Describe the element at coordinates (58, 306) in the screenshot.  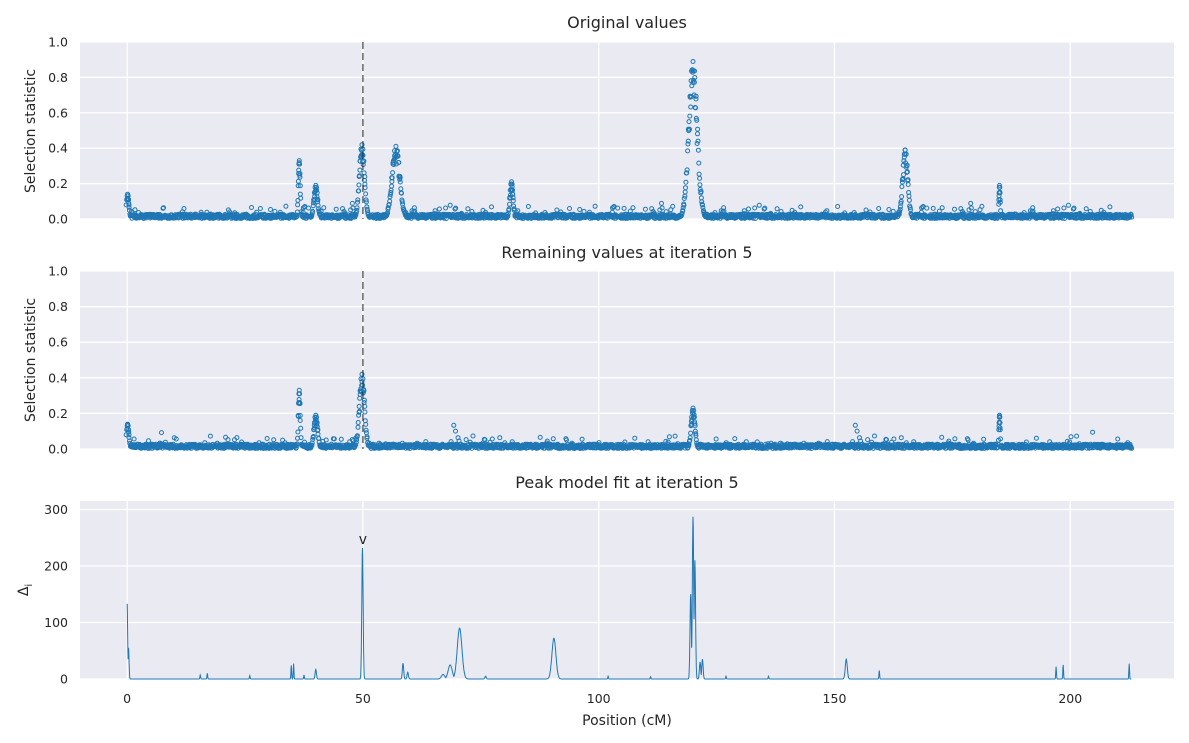
I see `y-tick-label: 0.8` at that location.